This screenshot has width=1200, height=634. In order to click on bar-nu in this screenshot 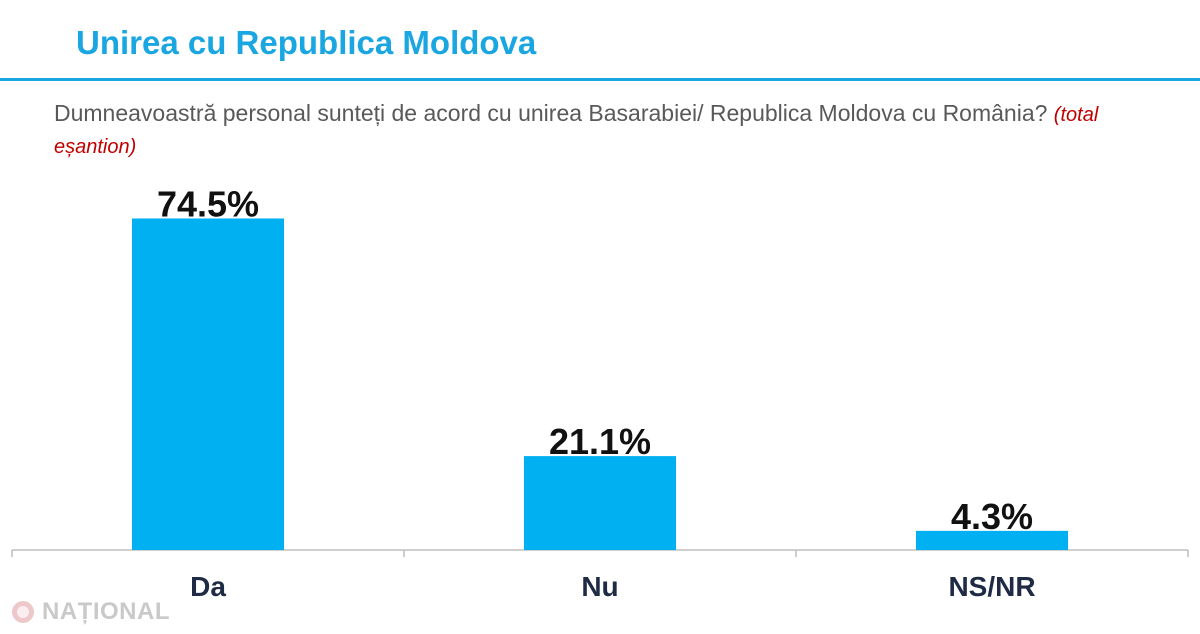, I will do `click(600, 503)`.